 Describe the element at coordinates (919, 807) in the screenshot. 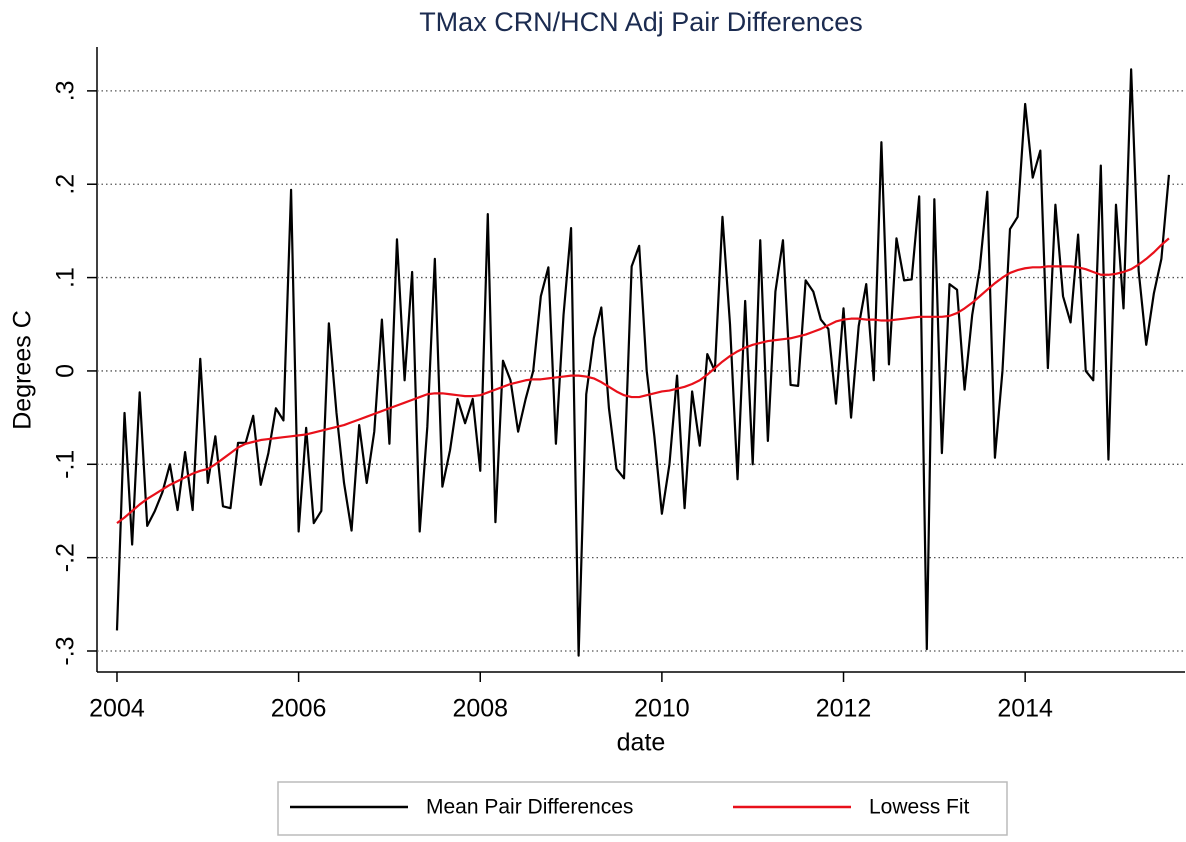

I see `legend-label: Lowess Fit` at that location.